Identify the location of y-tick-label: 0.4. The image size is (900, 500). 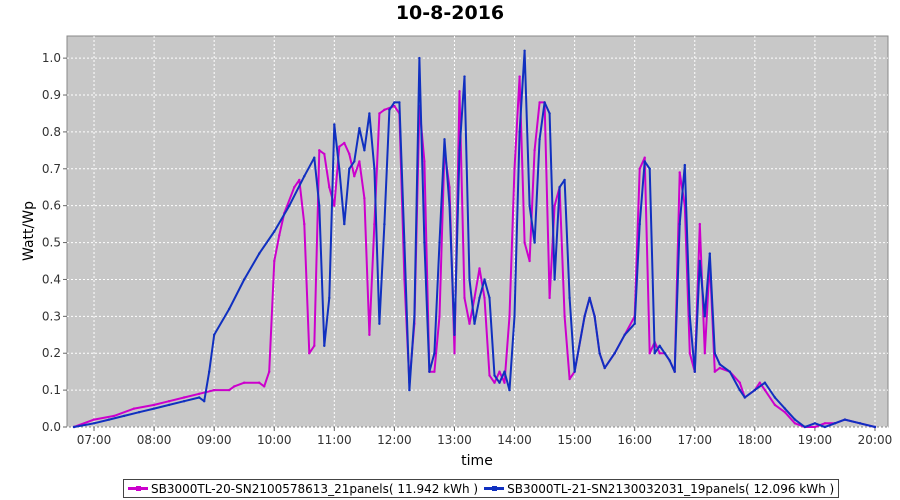
(51, 279).